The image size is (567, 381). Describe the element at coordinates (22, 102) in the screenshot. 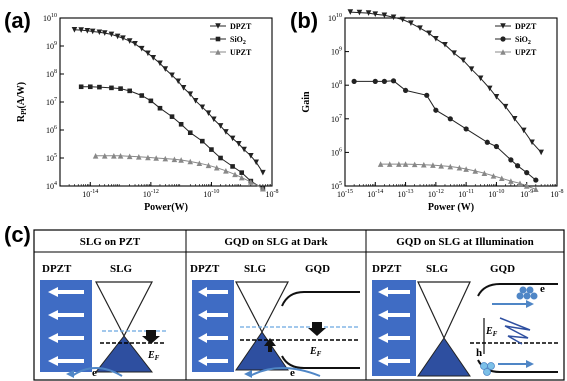

I see `y-axis-label-a: RPl(A/W)` at that location.